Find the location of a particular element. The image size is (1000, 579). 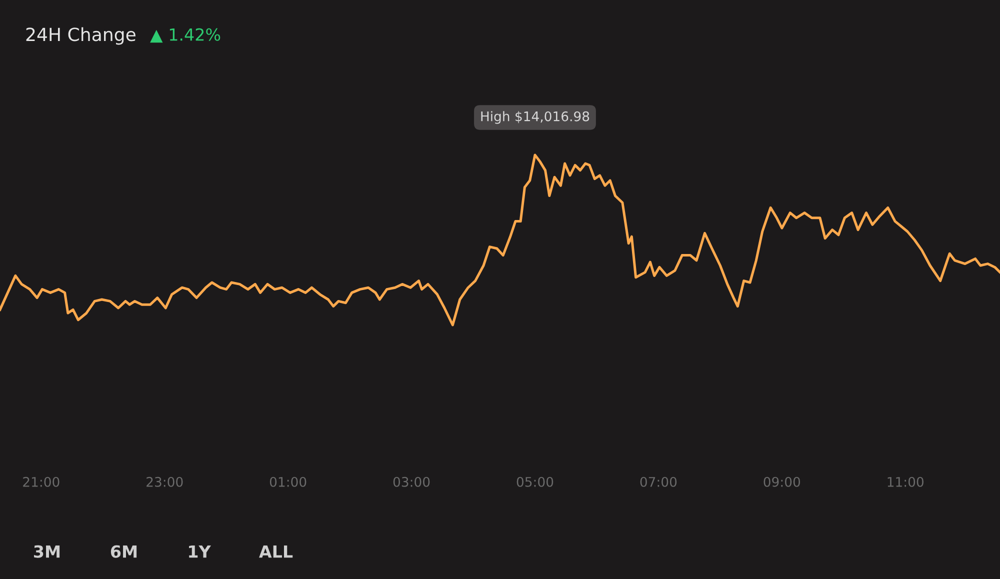

text: ALL is located at coordinates (276, 551).